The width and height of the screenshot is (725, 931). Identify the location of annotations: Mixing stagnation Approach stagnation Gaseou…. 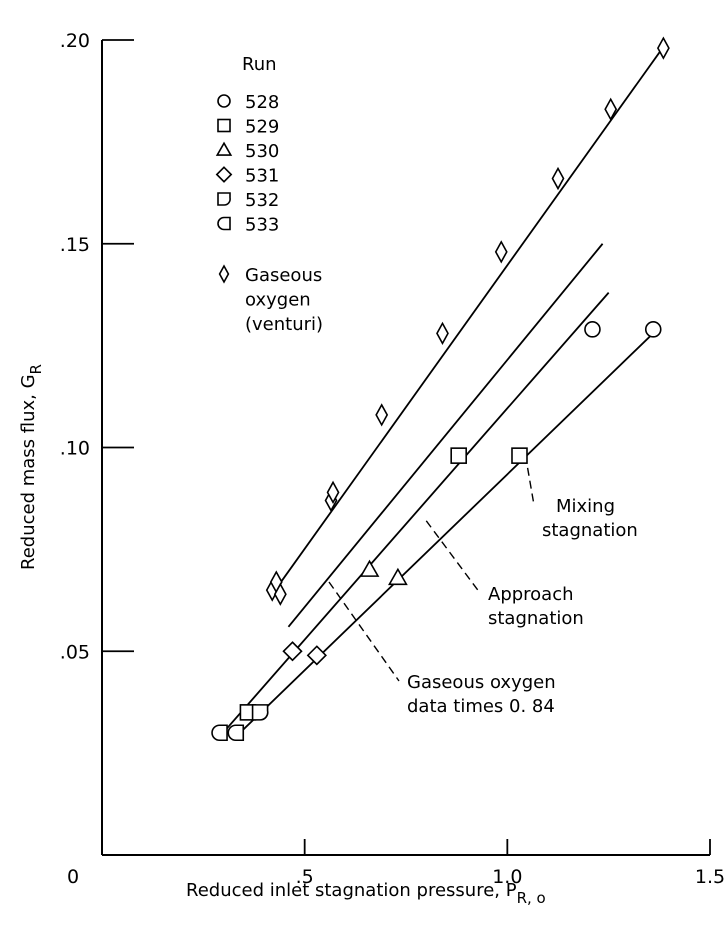
(483, 592).